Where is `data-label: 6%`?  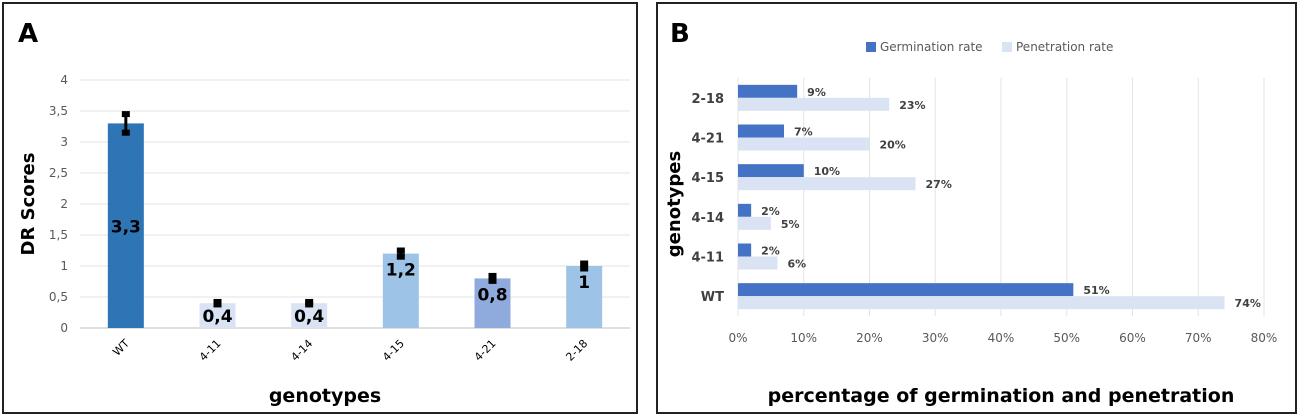 data-label: 6% is located at coordinates (796, 264).